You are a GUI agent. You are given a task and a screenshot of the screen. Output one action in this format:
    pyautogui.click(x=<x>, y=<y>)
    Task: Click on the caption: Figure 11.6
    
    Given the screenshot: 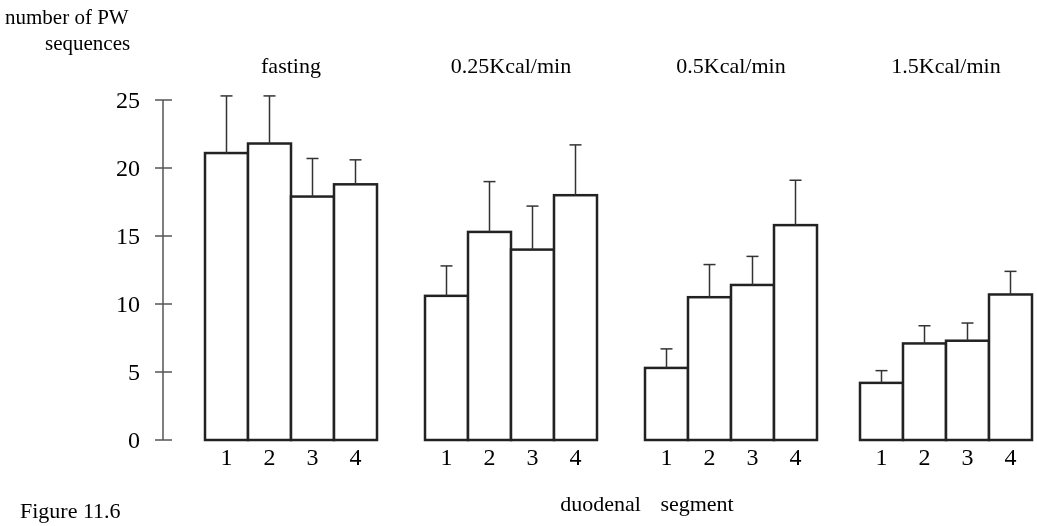 What is the action you would take?
    pyautogui.click(x=70, y=510)
    